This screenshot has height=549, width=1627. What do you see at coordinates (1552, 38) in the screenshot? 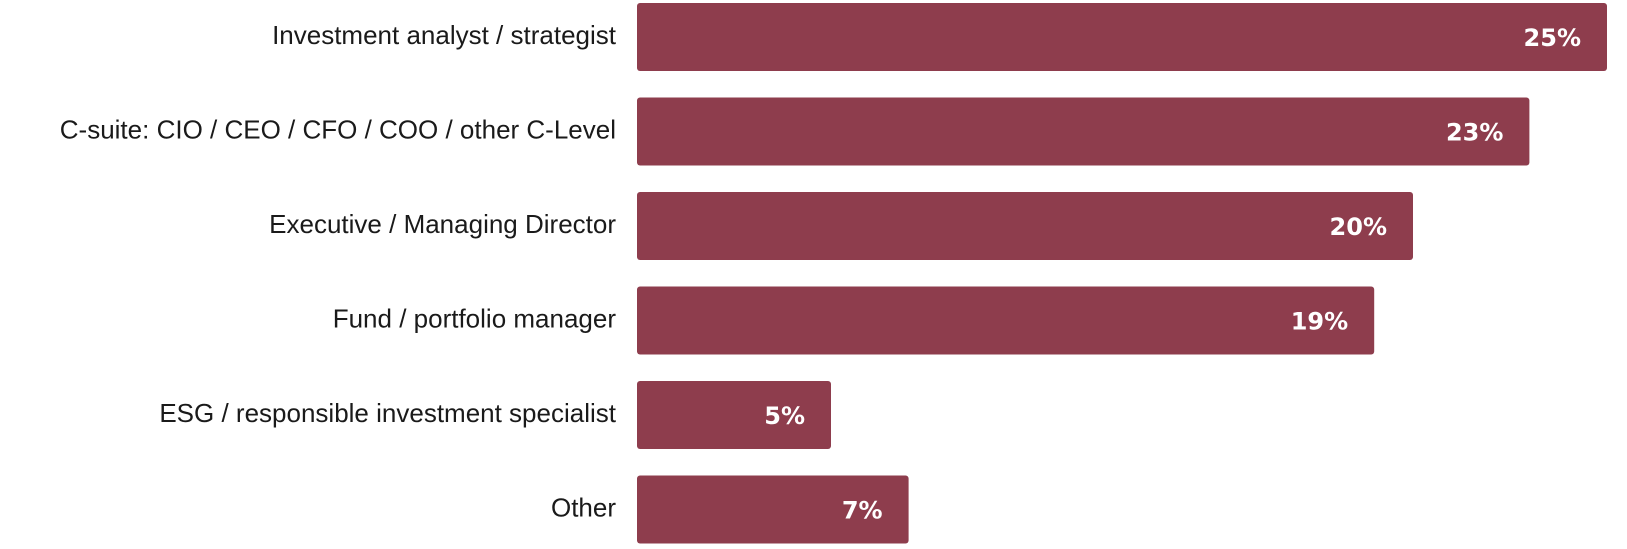
I see `value-label: 25%` at bounding box center [1552, 38].